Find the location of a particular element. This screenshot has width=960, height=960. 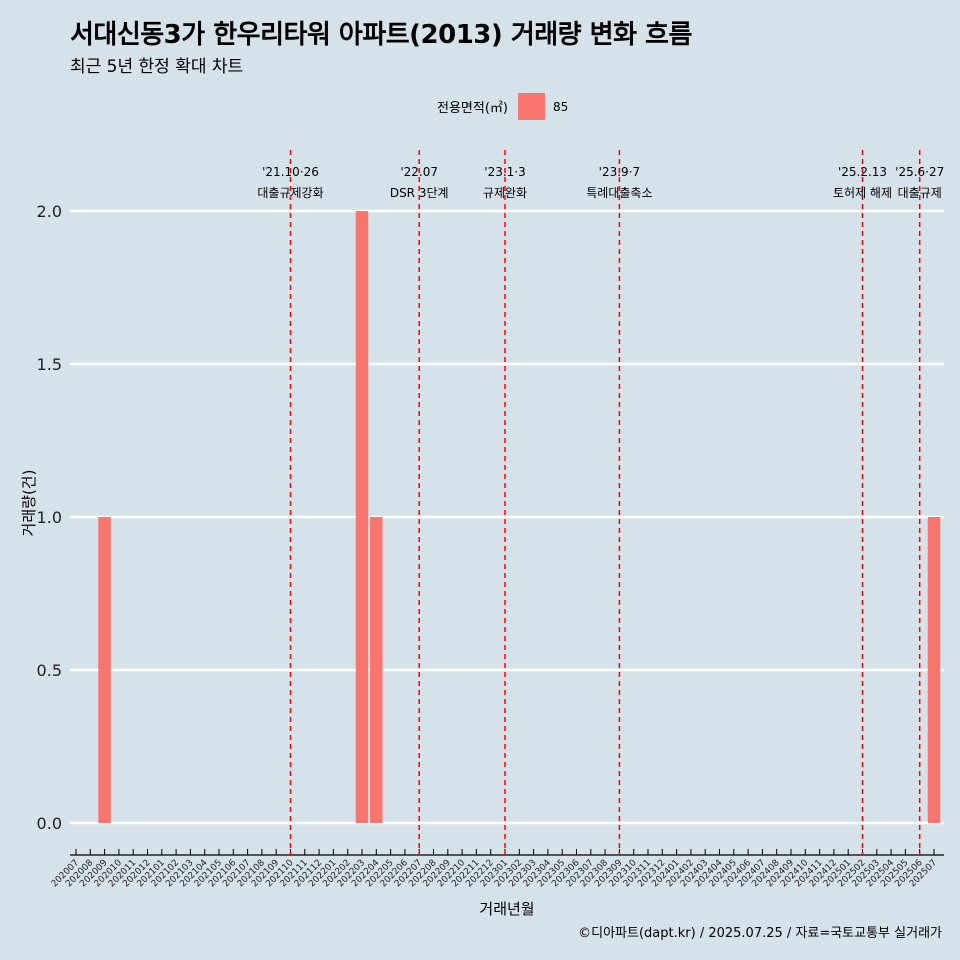

event-date: '23.1·3 is located at coordinates (504, 172).